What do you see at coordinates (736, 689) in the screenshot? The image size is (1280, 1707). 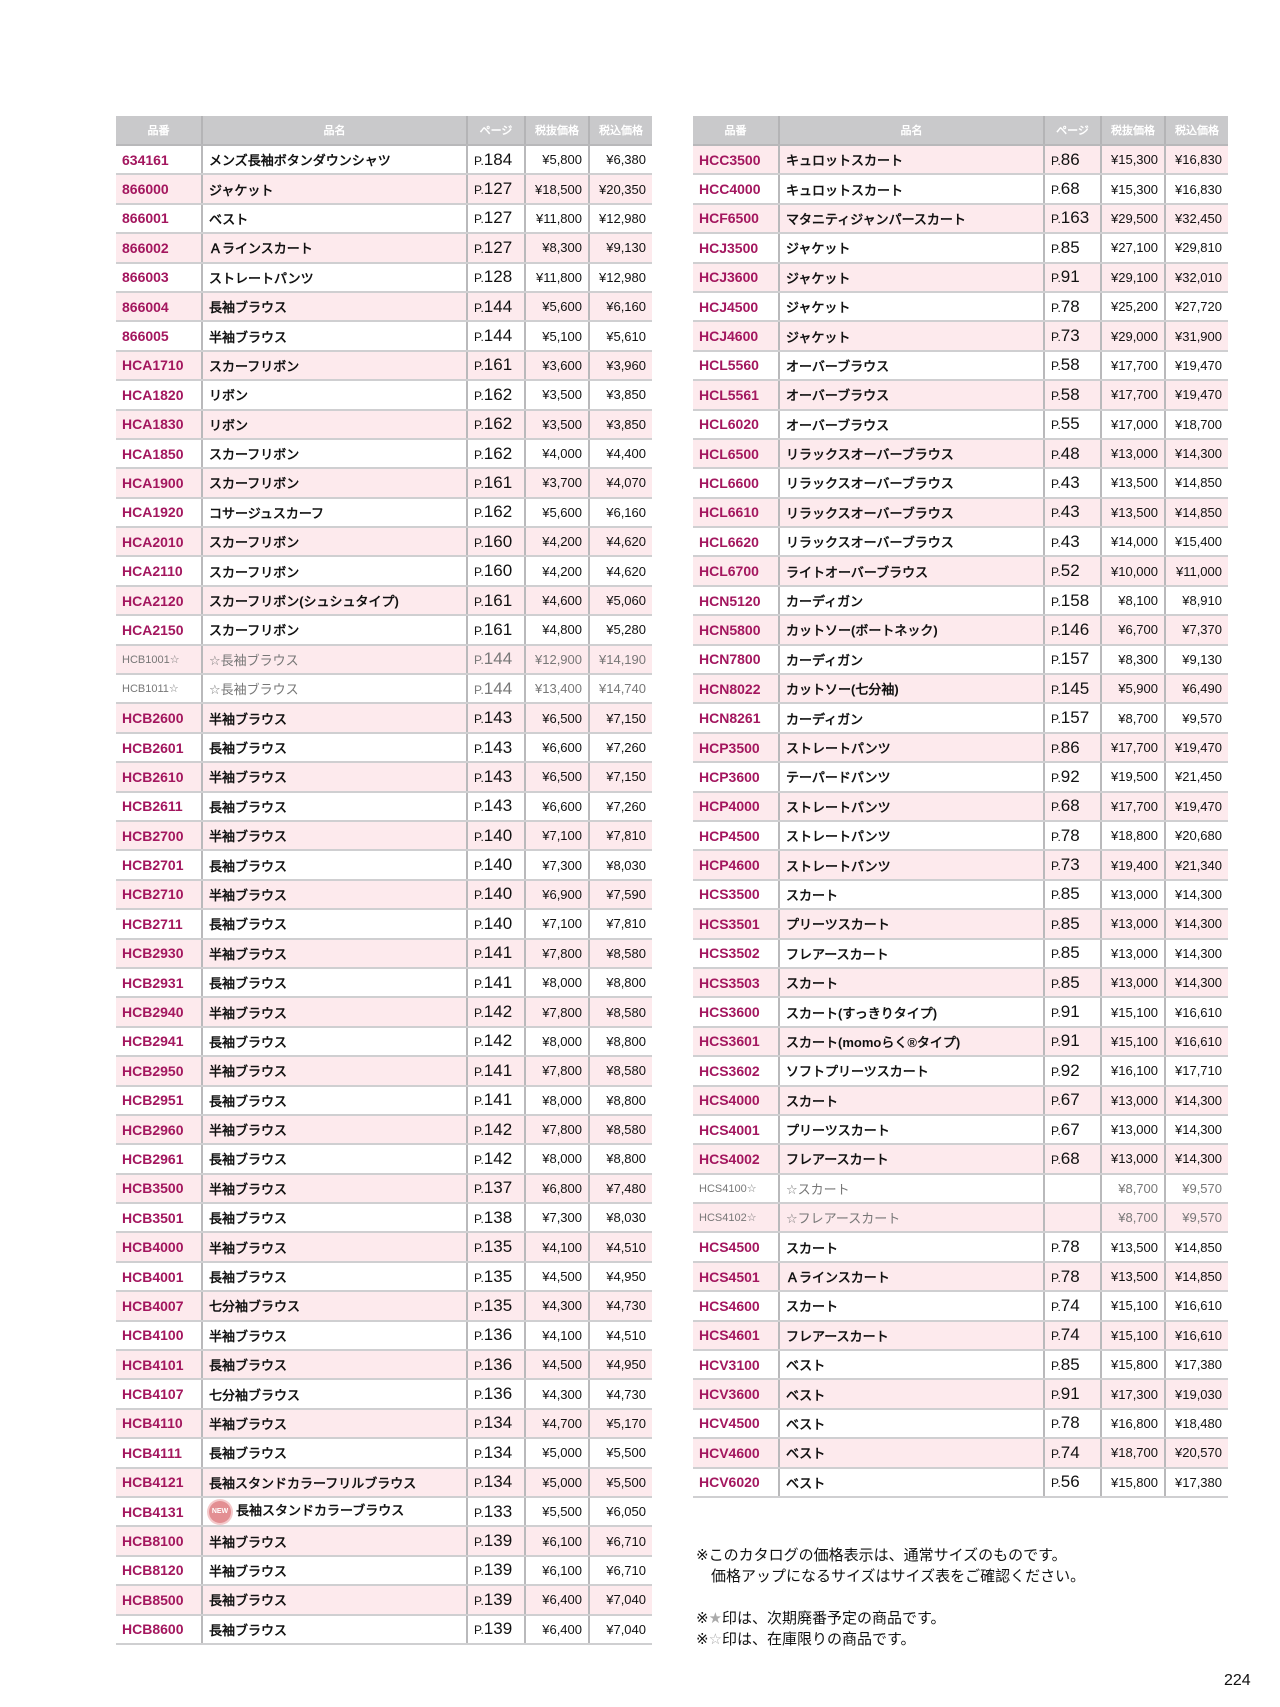 I see `product-code: HCN8022` at bounding box center [736, 689].